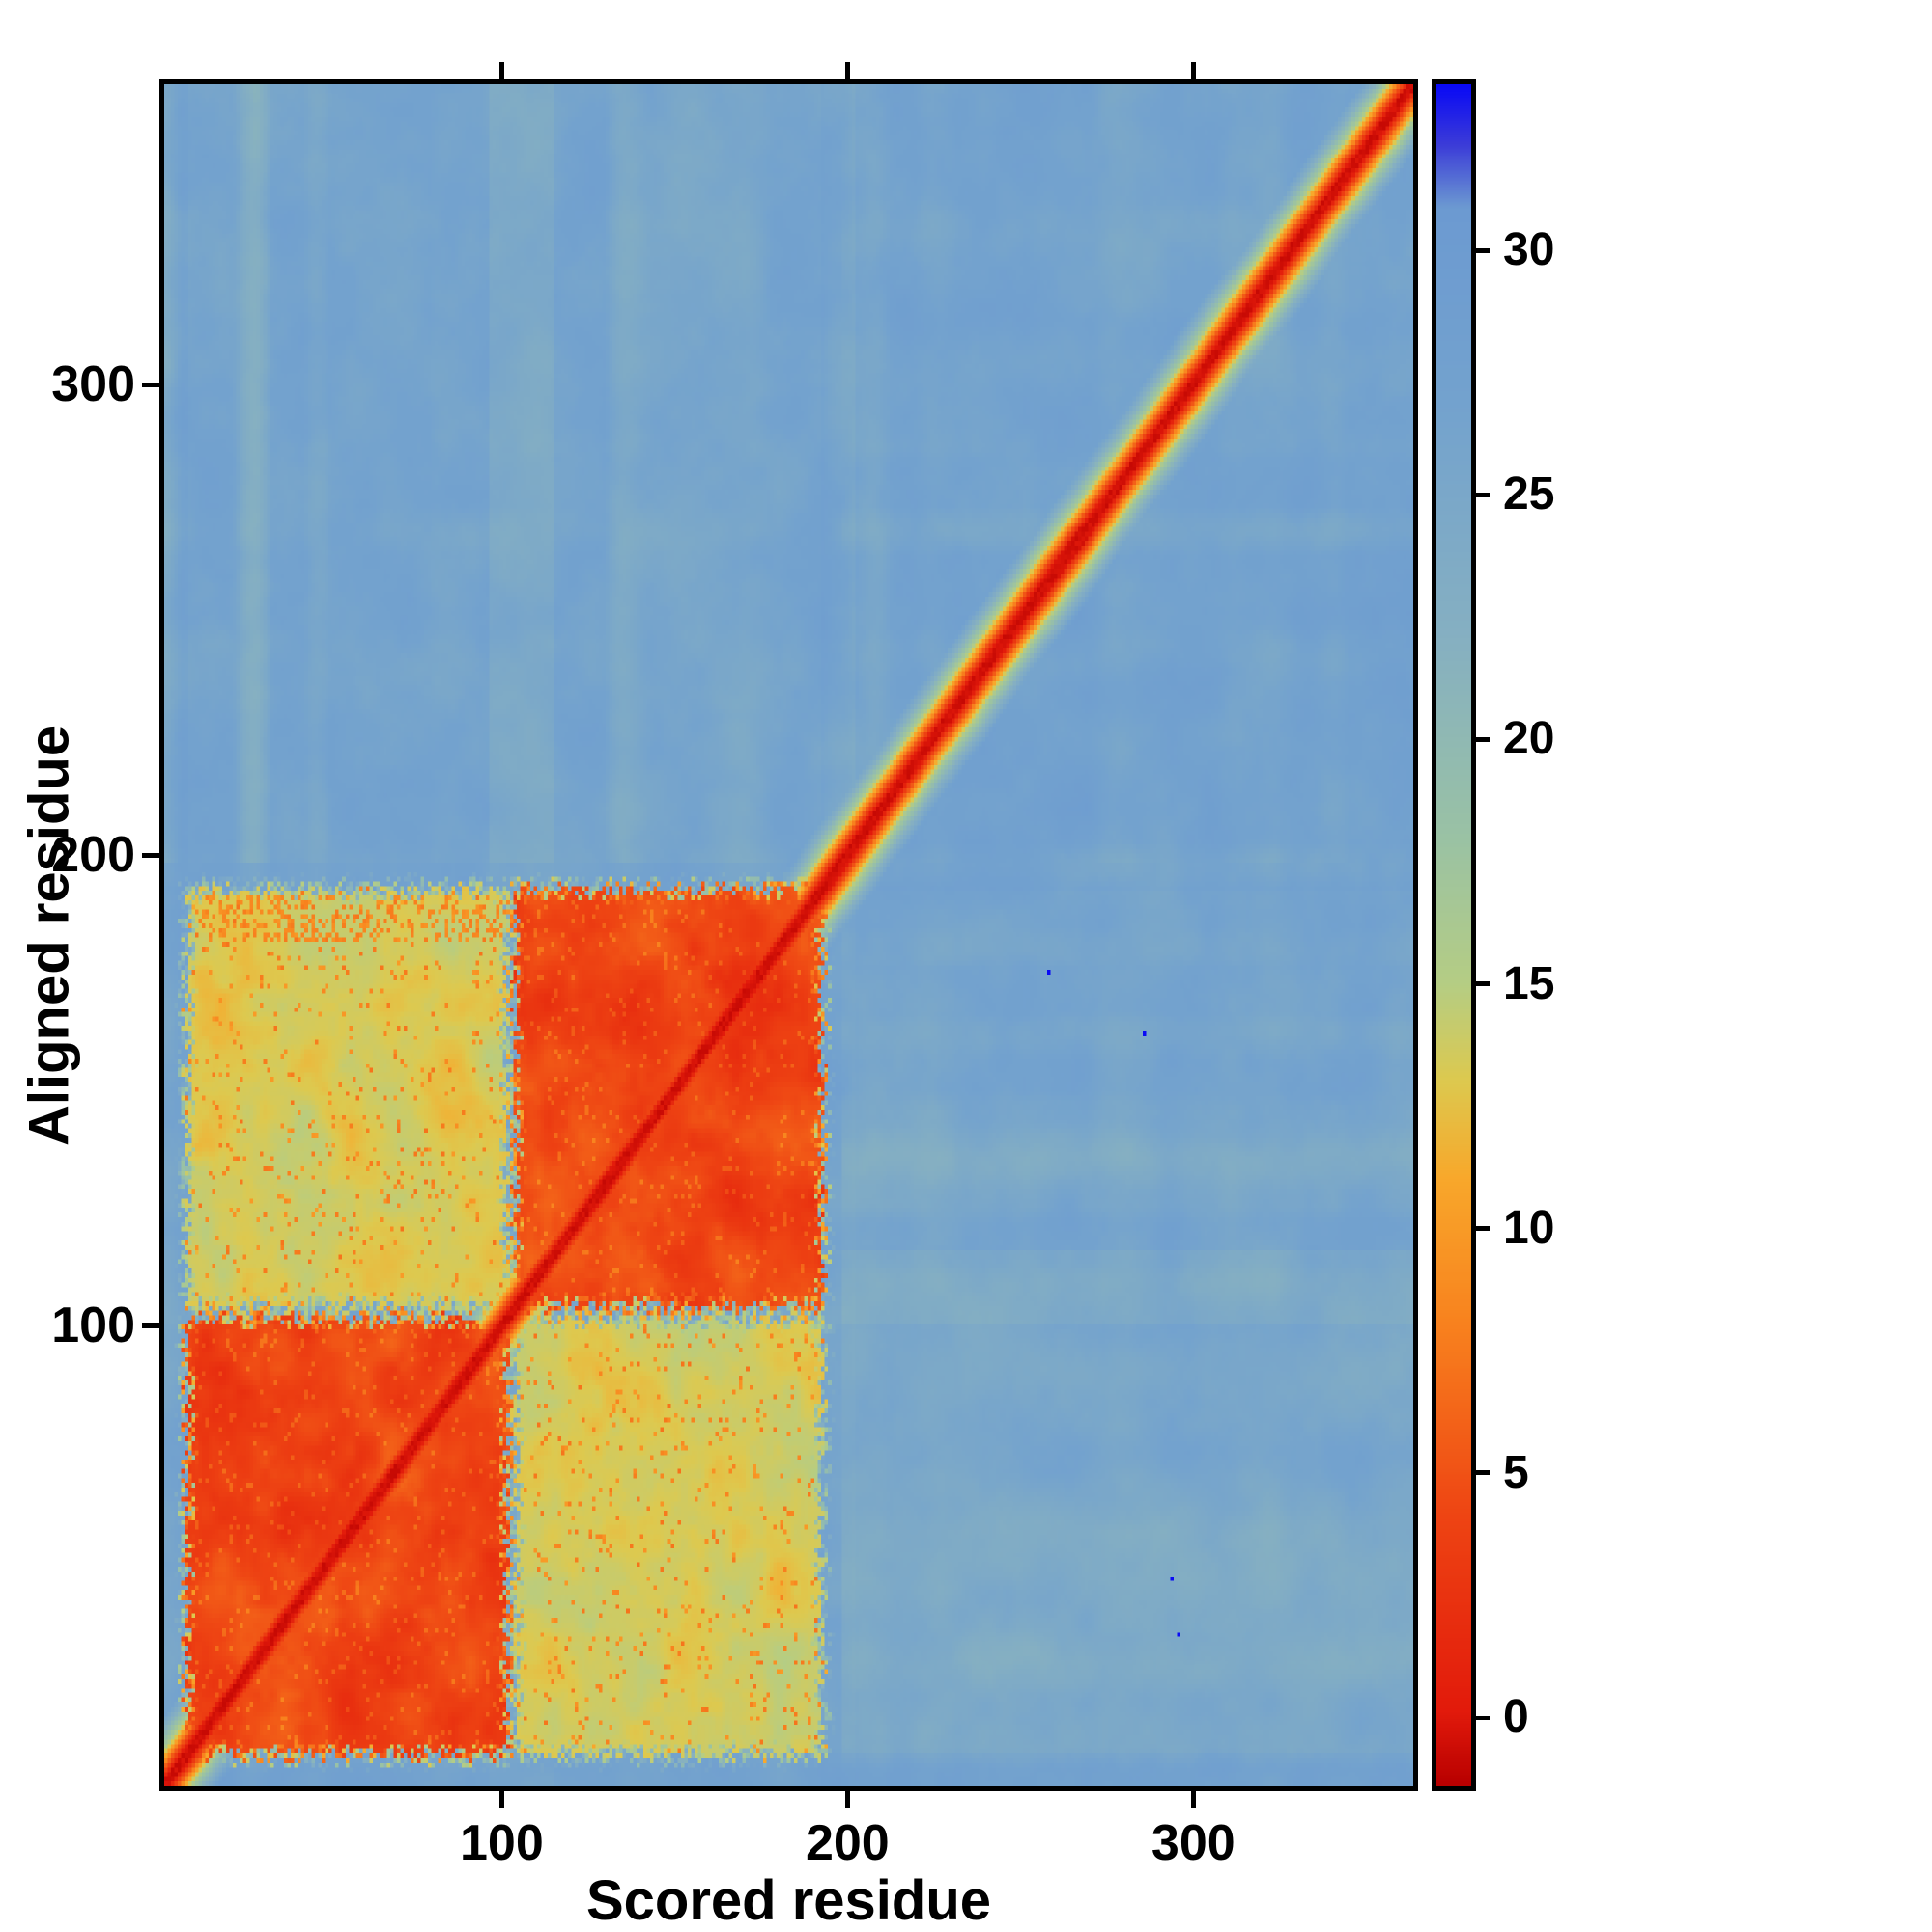 The width and height of the screenshot is (1932, 1932). What do you see at coordinates (1529, 739) in the screenshot?
I see `colorbar-tick-label-20: 20` at bounding box center [1529, 739].